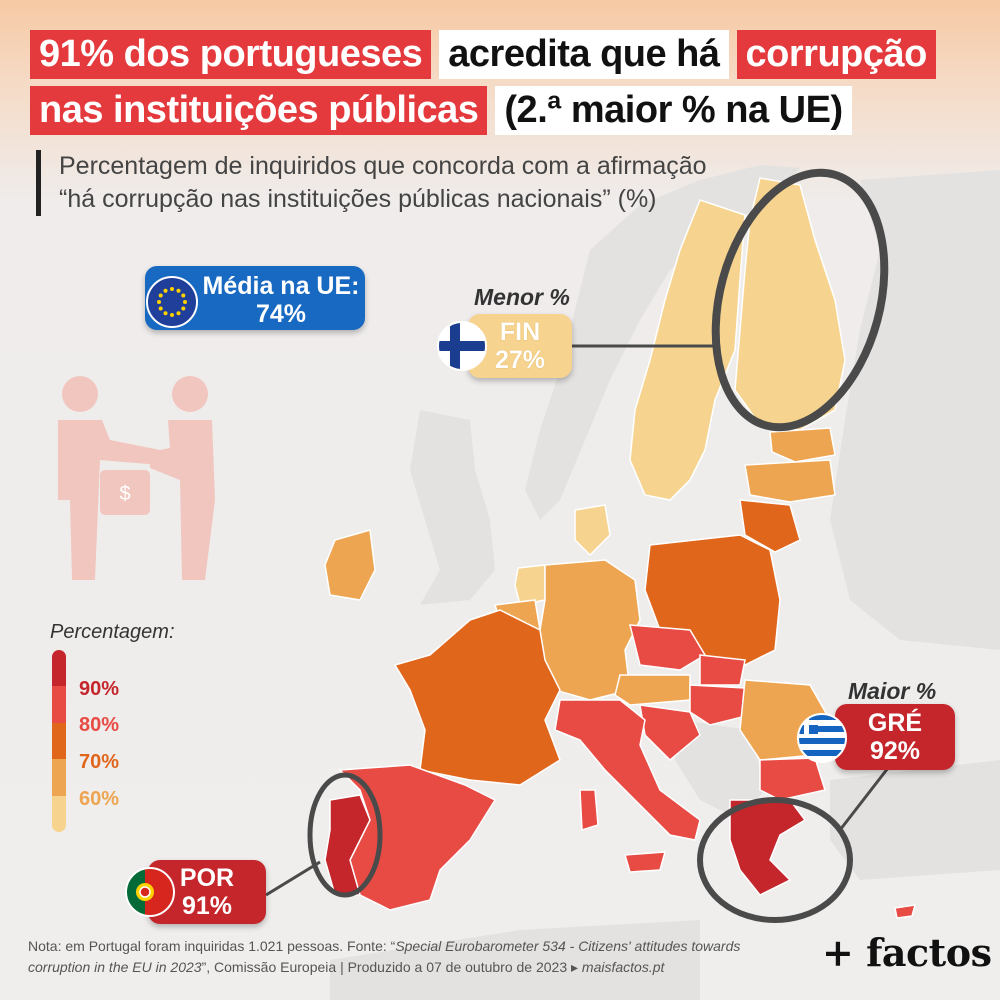 The width and height of the screenshot is (1000, 1000). What do you see at coordinates (673, 110) in the screenshot?
I see `title-chip-5: (2.ª maior % na UE)` at bounding box center [673, 110].